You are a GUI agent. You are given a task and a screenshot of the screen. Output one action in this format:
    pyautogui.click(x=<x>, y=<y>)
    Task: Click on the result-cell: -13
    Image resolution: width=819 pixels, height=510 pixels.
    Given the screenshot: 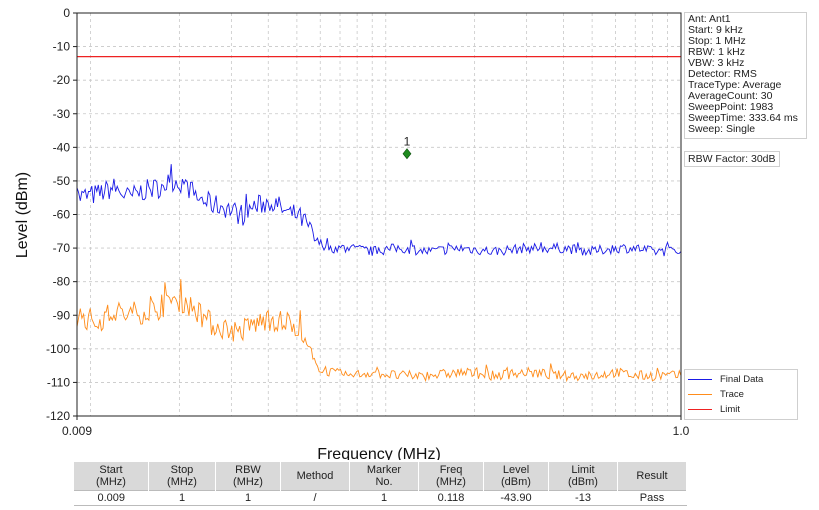 What is the action you would take?
    pyautogui.click(x=583, y=498)
    